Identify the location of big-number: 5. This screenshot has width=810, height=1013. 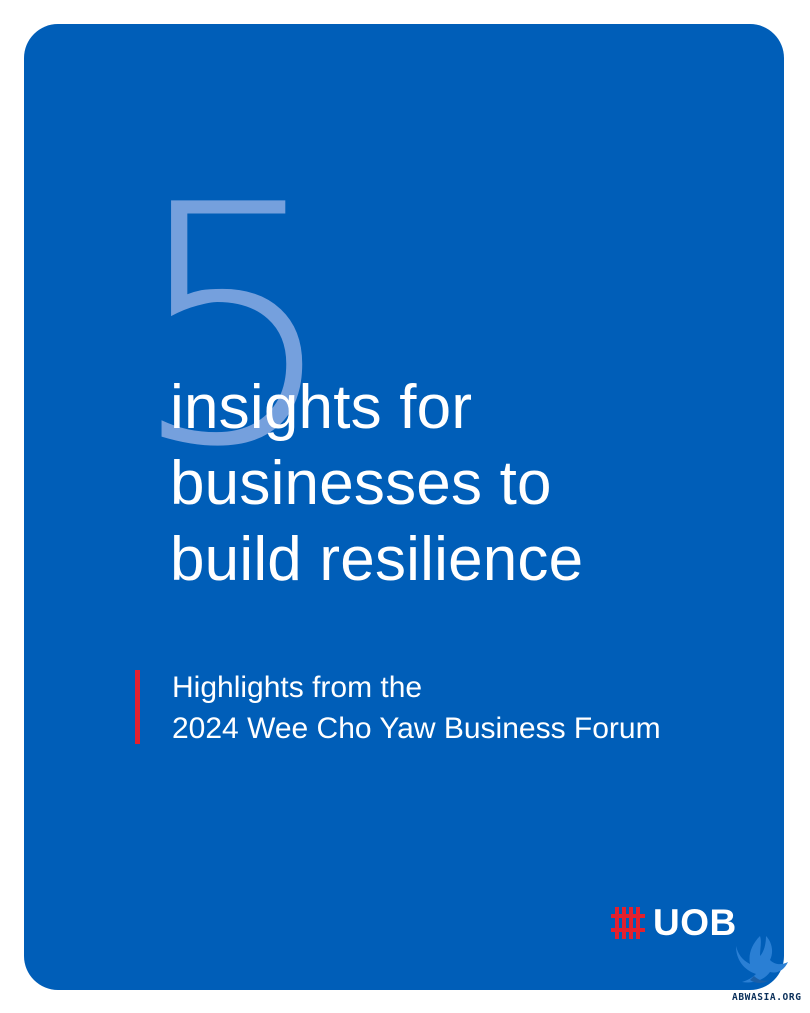
(234, 327).